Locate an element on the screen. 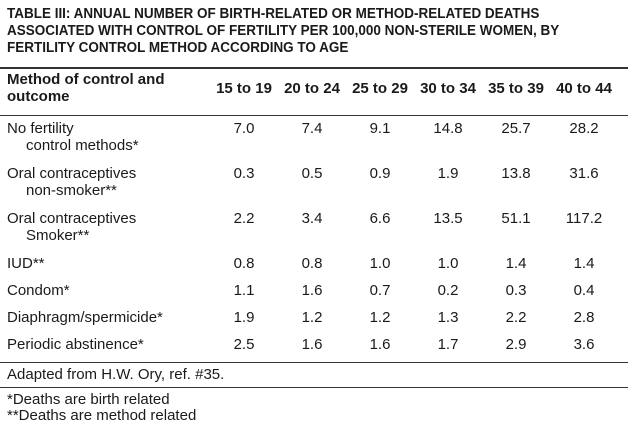  header-age-cell: 30 to 34 is located at coordinates (448, 88).